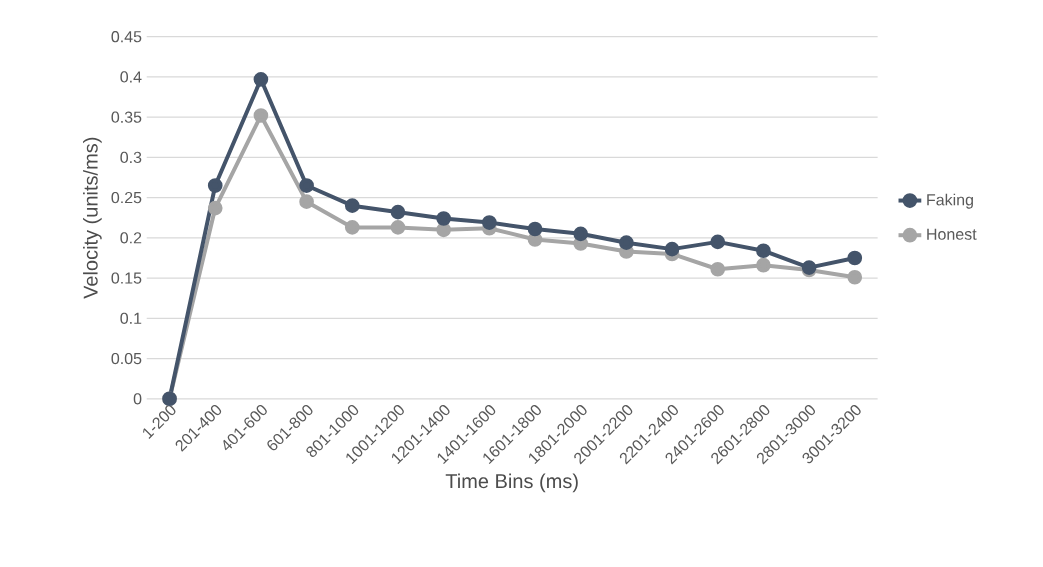  What do you see at coordinates (511, 483) in the screenshot?
I see `x-axis-title: Time Bins (ms)` at bounding box center [511, 483].